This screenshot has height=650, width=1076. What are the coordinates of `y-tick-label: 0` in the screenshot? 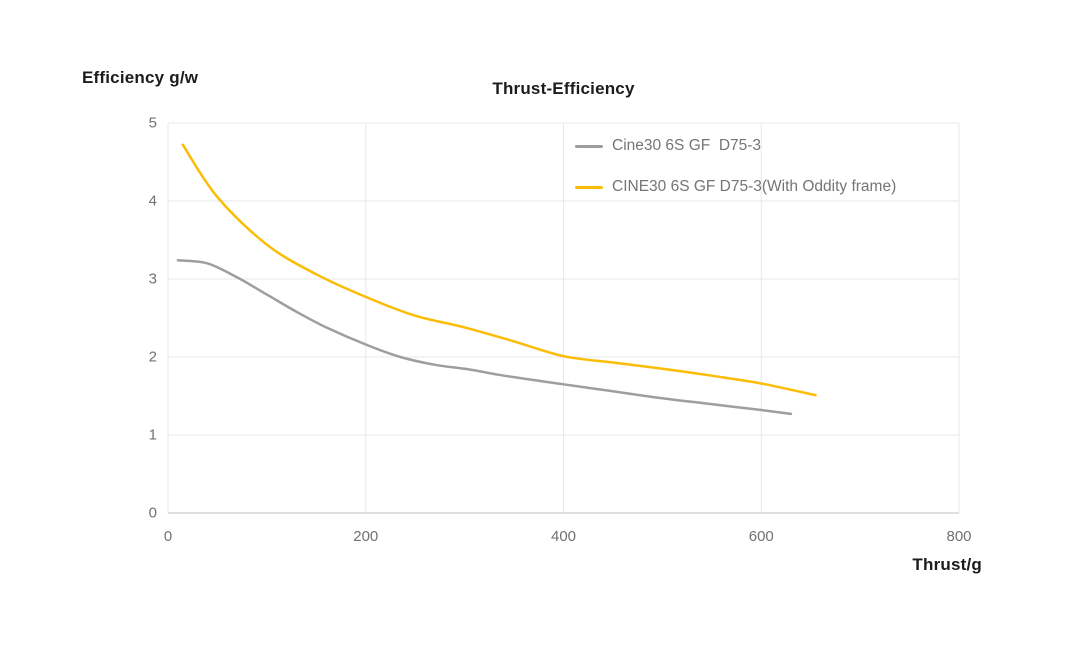 It's located at (152, 513).